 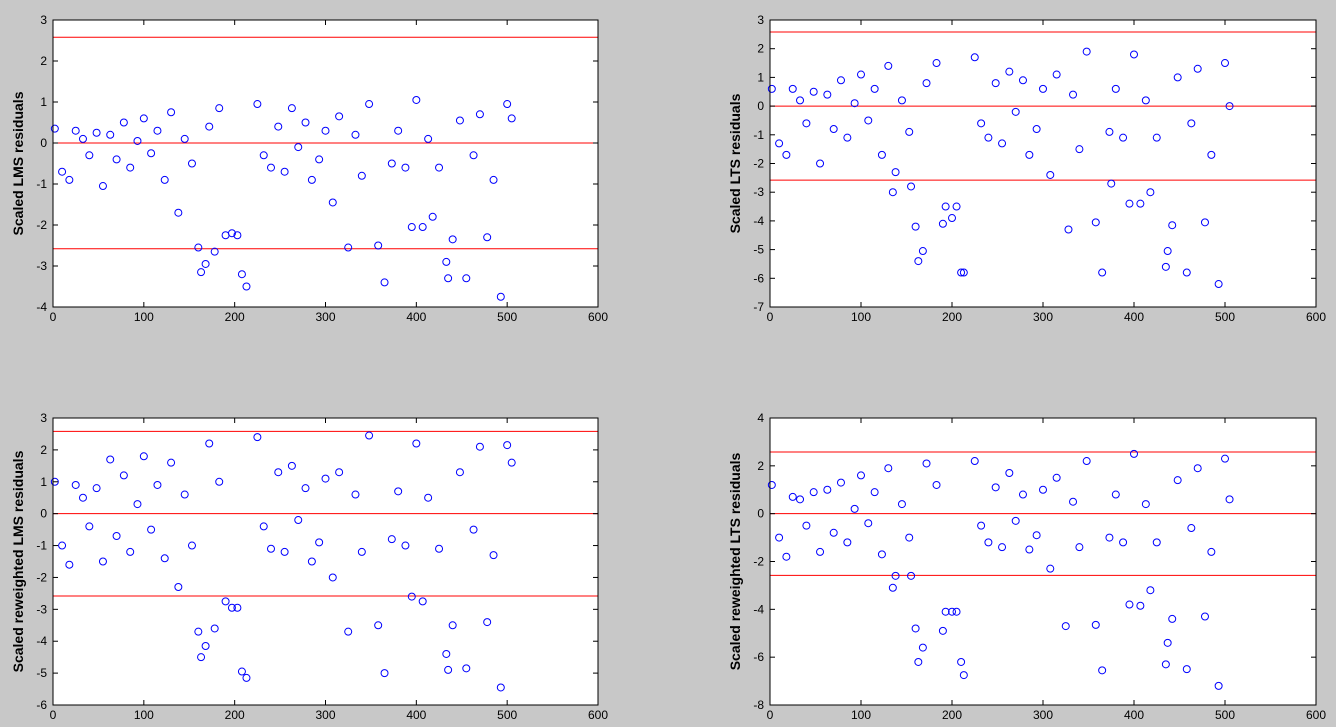 What do you see at coordinates (1134, 317) in the screenshot?
I see `x-tick-label: 400` at bounding box center [1134, 317].